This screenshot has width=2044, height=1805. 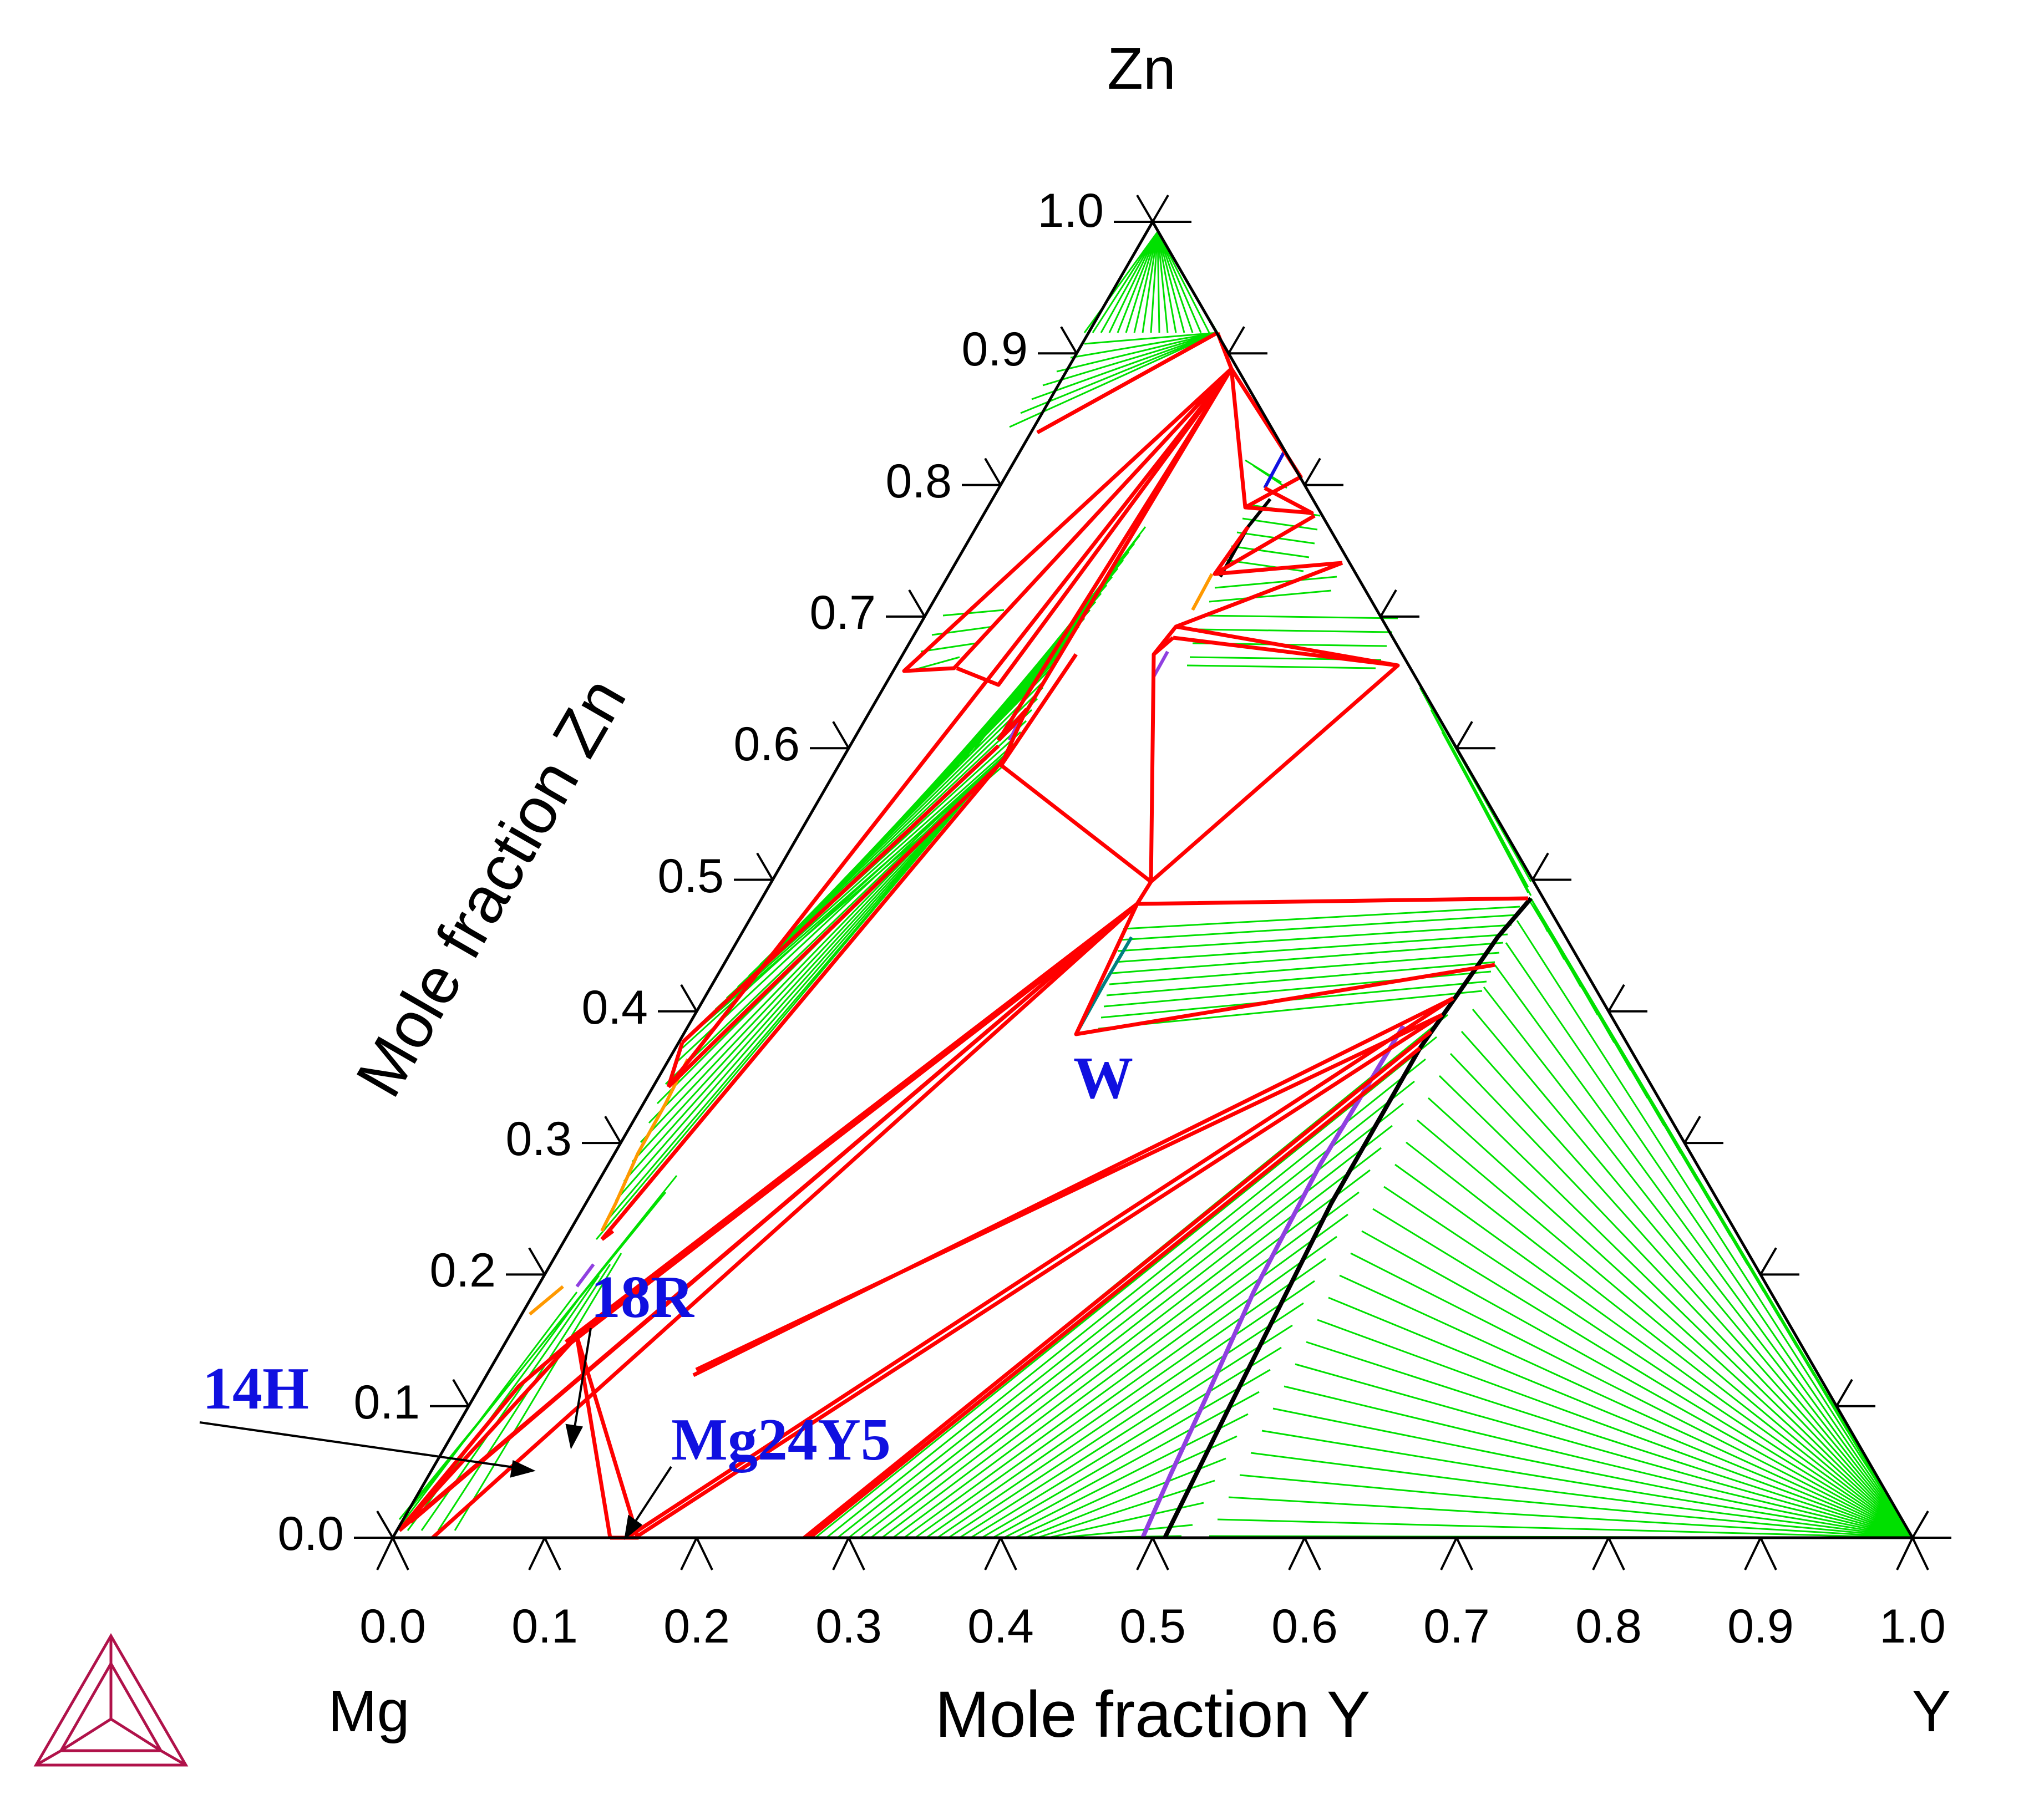 I want to click on left-tick-label-8: 0.8, so click(x=918, y=481).